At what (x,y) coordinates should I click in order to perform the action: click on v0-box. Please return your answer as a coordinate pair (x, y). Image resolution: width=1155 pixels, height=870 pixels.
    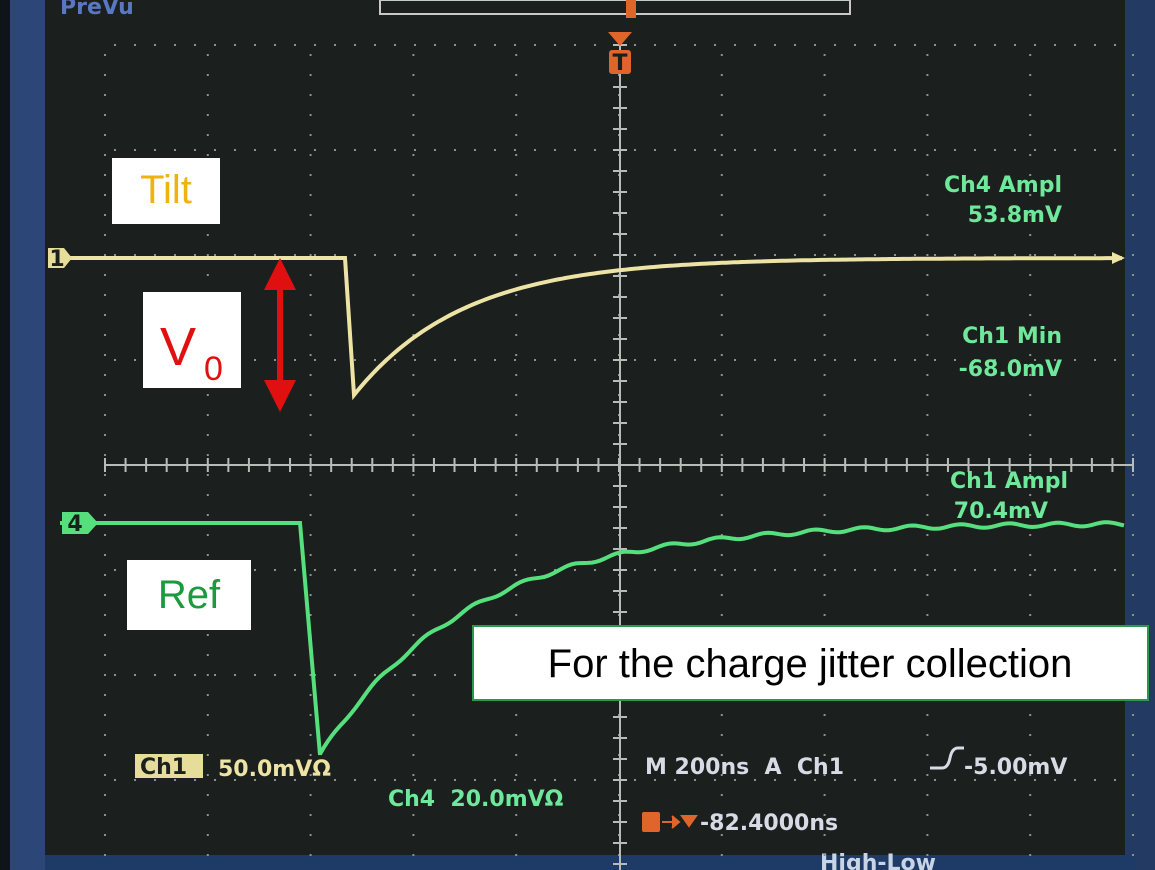
    Looking at the image, I should click on (192, 340).